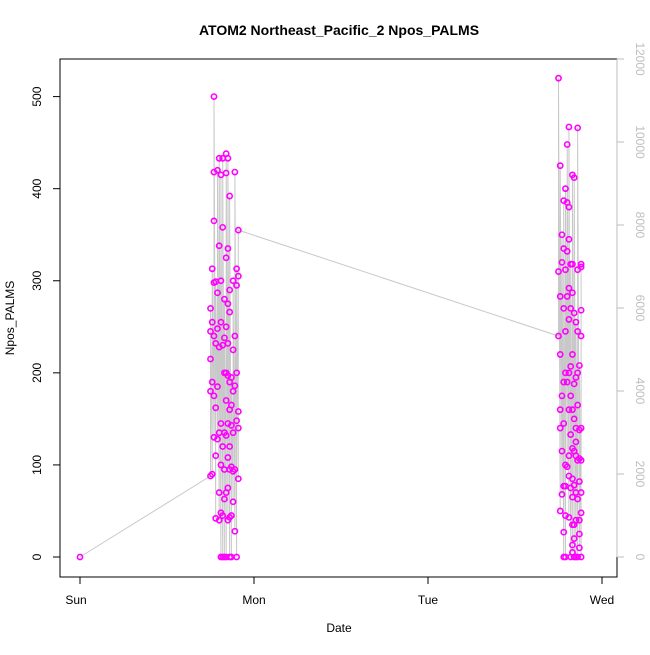 The image size is (650, 655). Describe the element at coordinates (37, 96) in the screenshot. I see `y-tick-label: 500` at that location.